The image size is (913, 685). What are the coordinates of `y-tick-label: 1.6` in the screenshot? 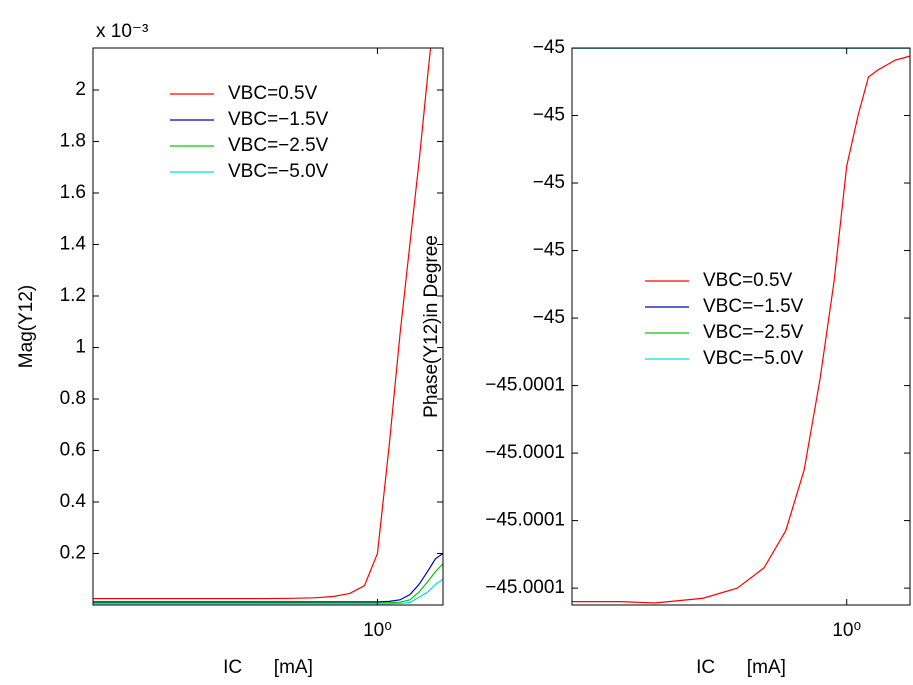 It's located at (73, 192).